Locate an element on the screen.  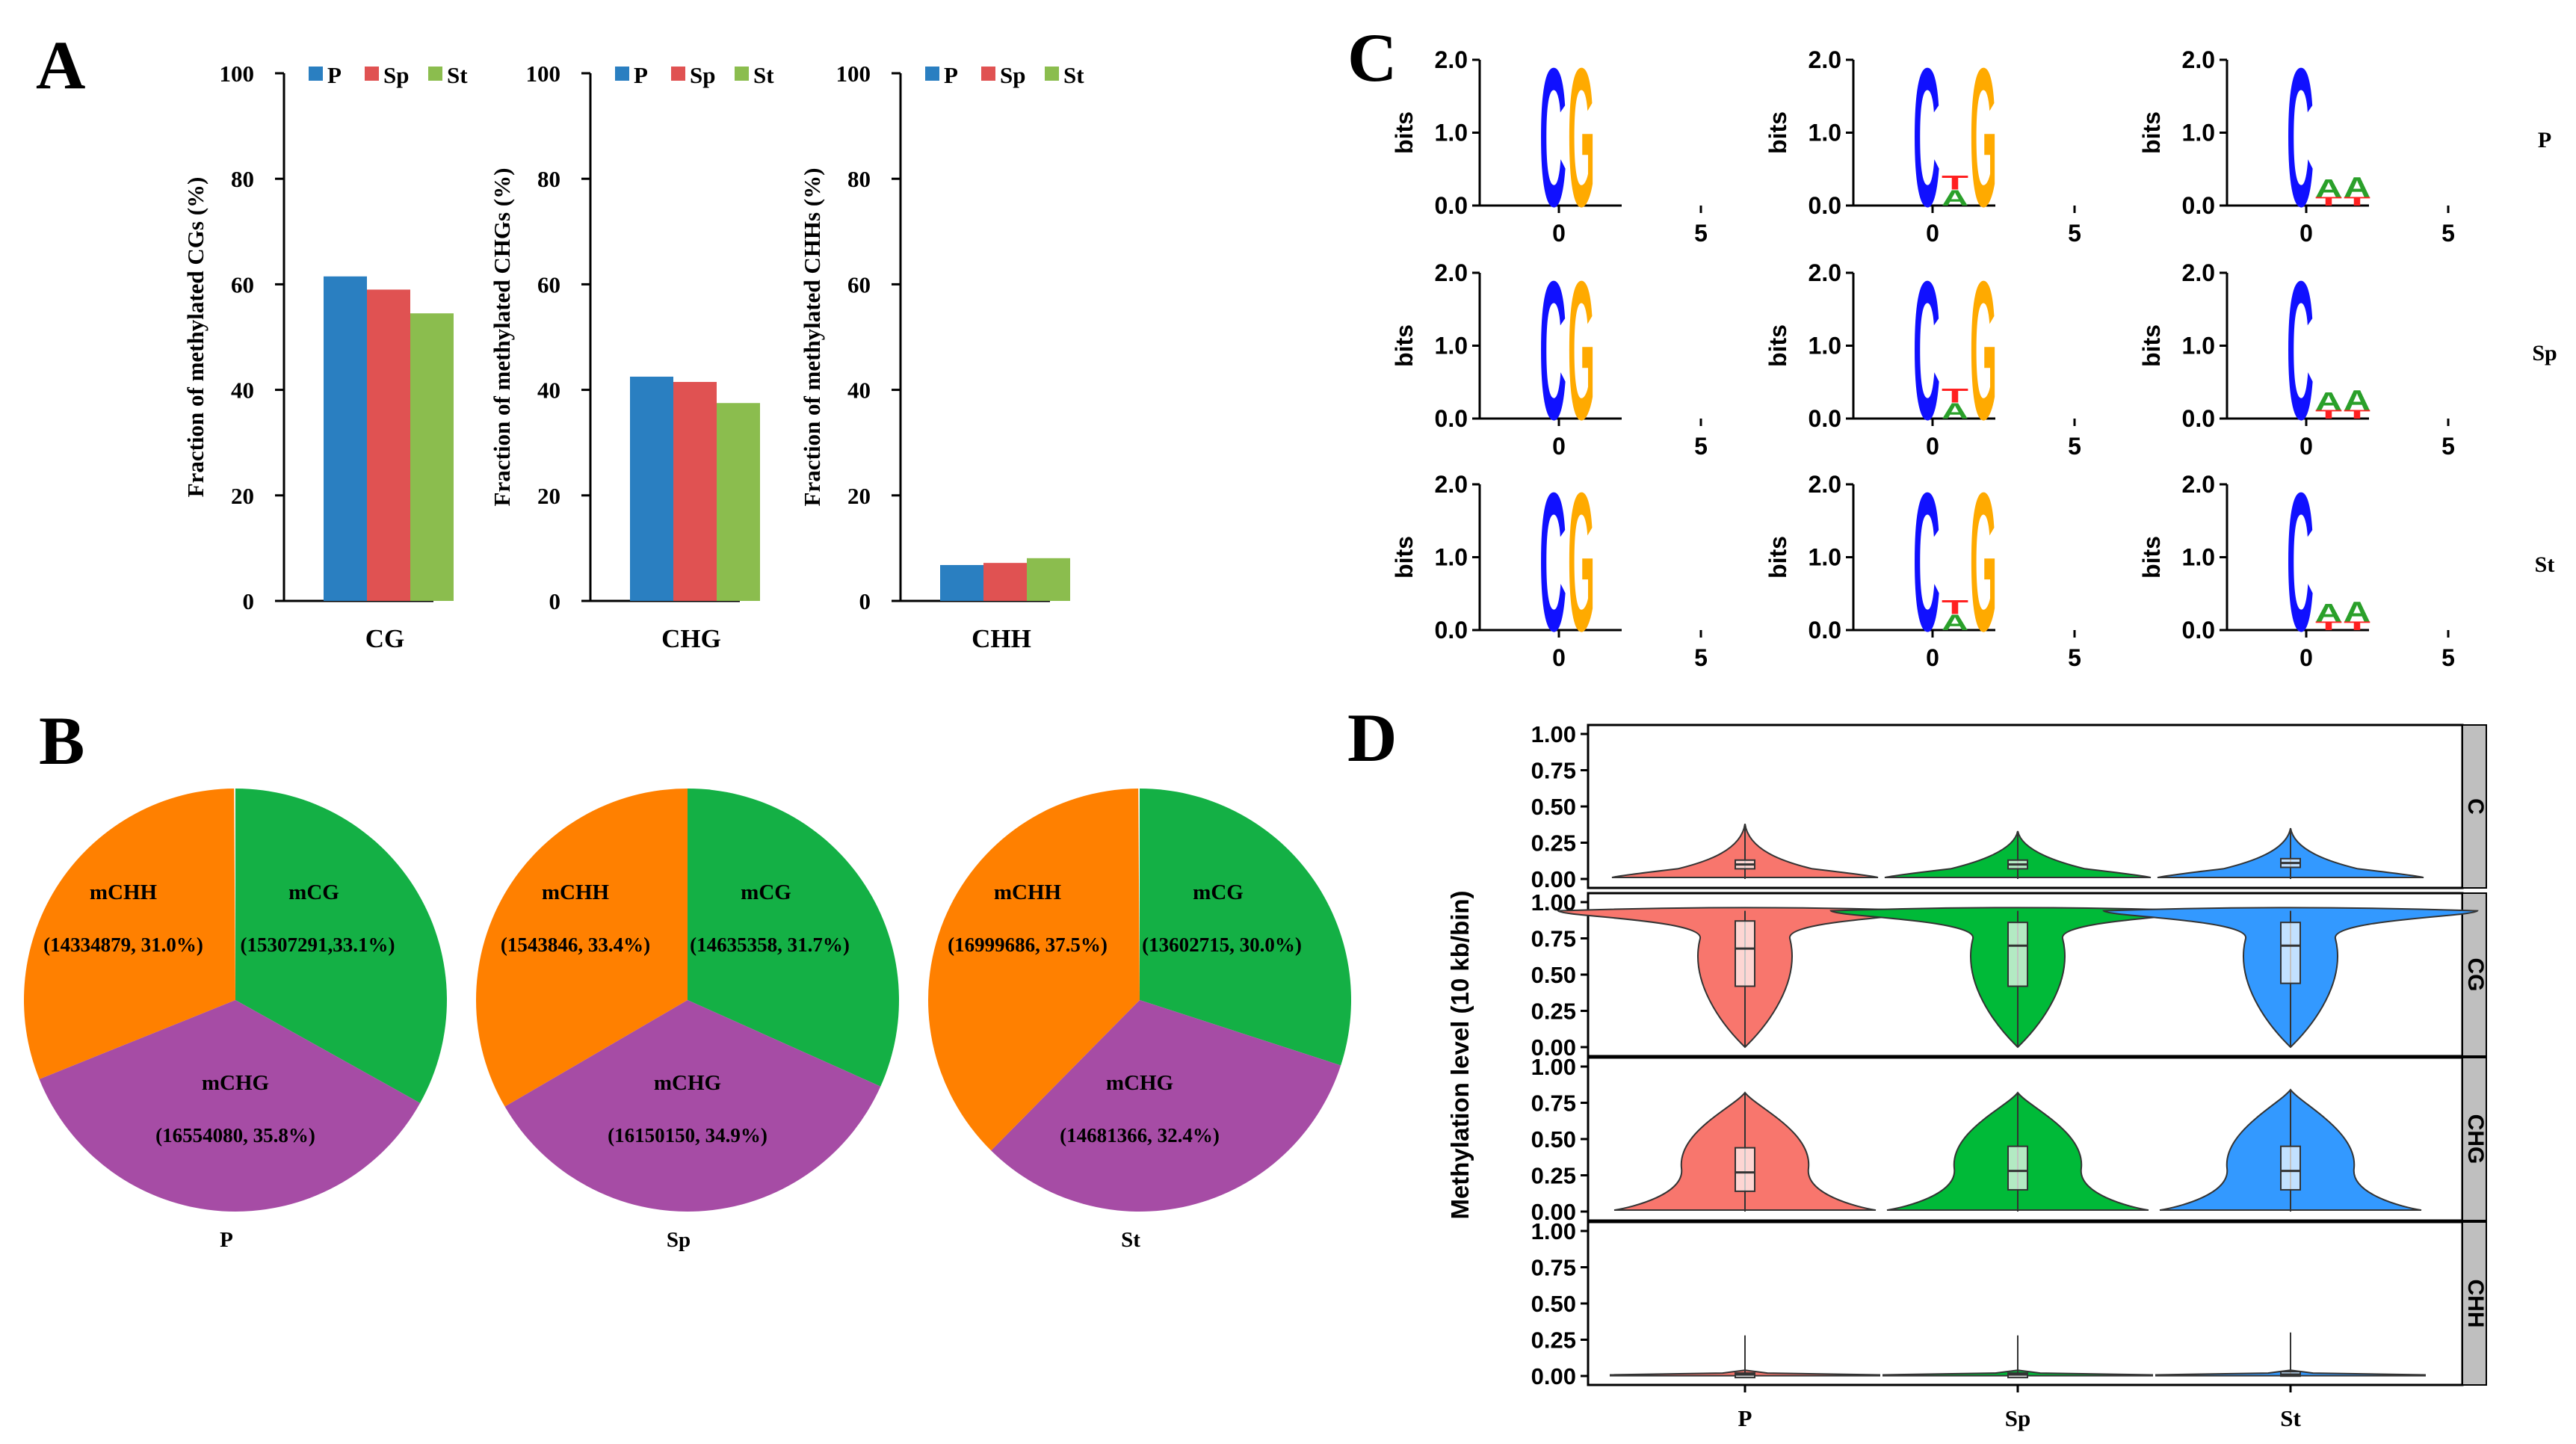
y-axis-label: Methylation level (10 kb/bin) is located at coordinates (1460, 1054).